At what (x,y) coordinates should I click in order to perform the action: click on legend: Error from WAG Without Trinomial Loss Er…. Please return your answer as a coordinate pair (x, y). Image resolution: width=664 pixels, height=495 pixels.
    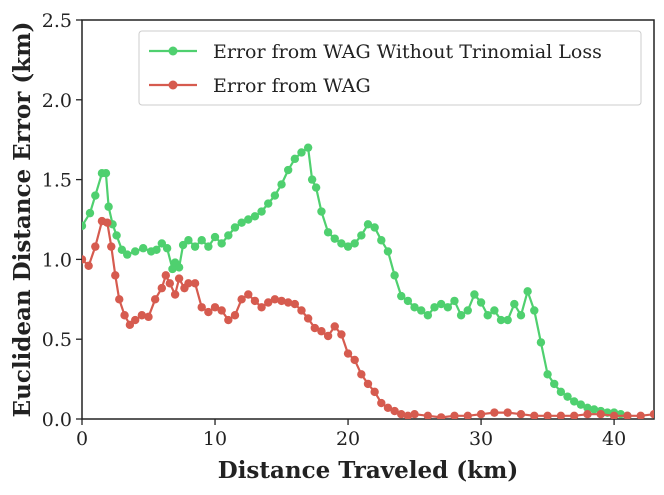
    Looking at the image, I should click on (390, 68).